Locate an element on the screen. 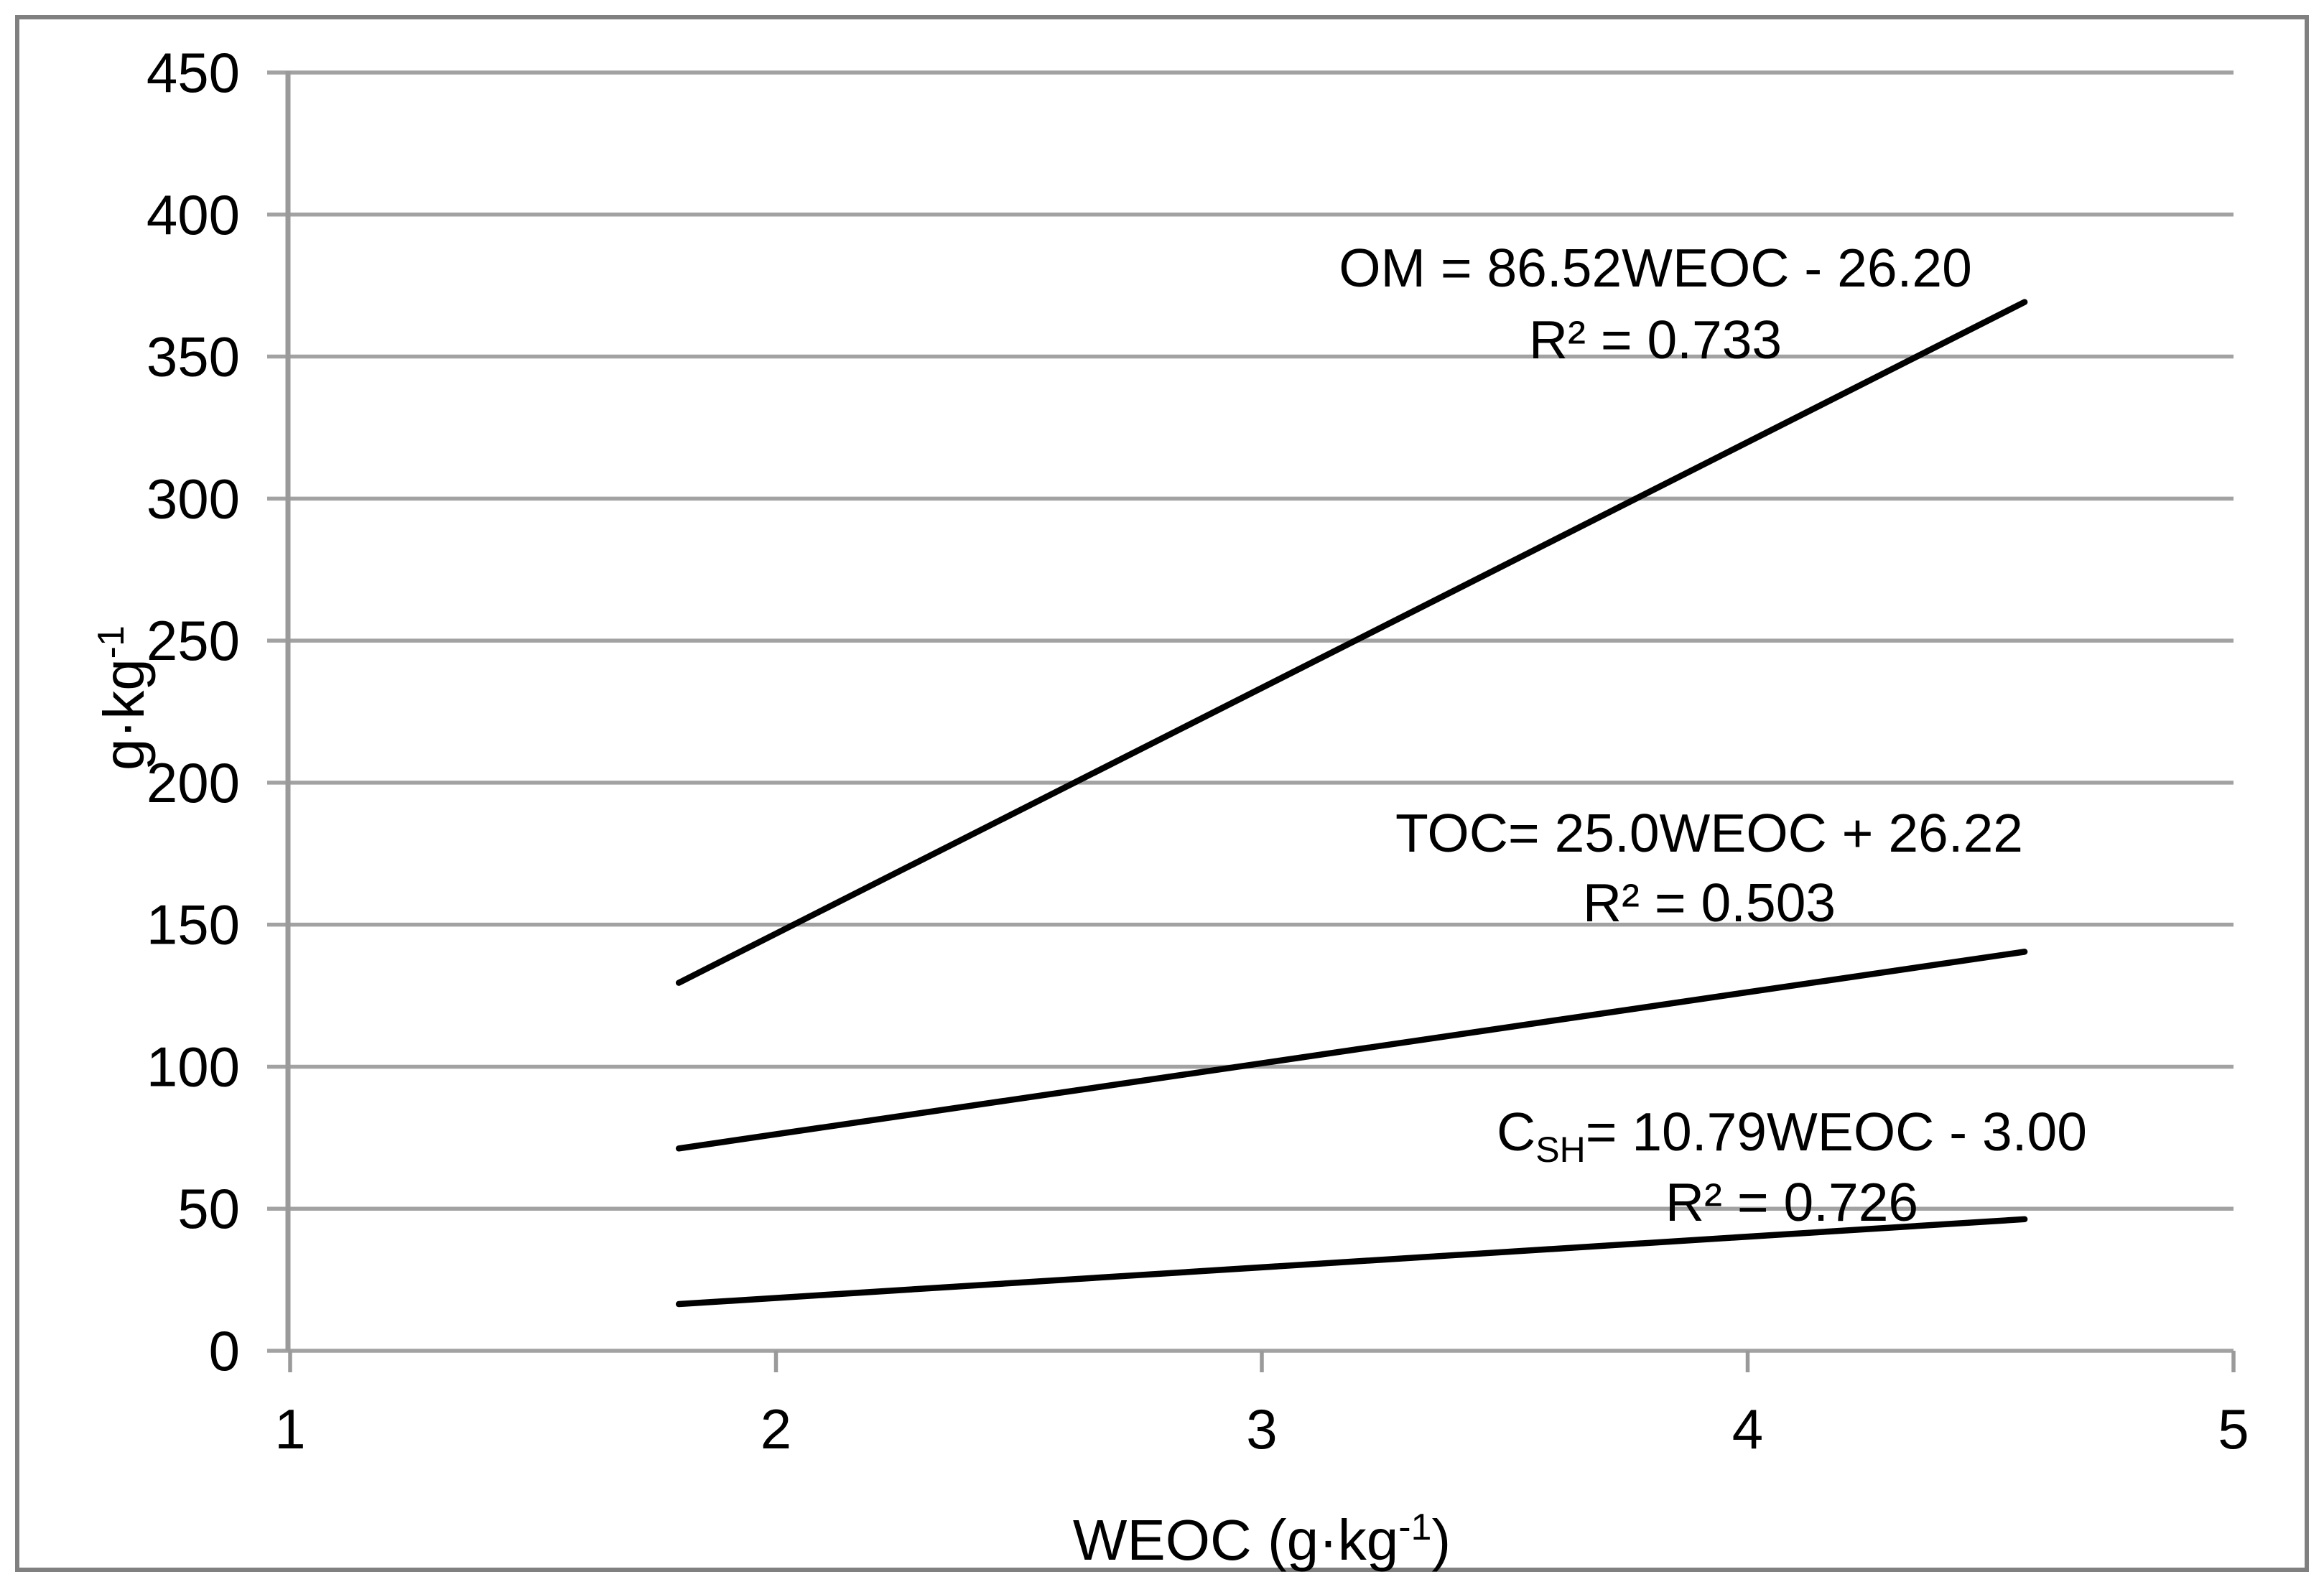  y-tick-label-400: 400 is located at coordinates (194, 214).